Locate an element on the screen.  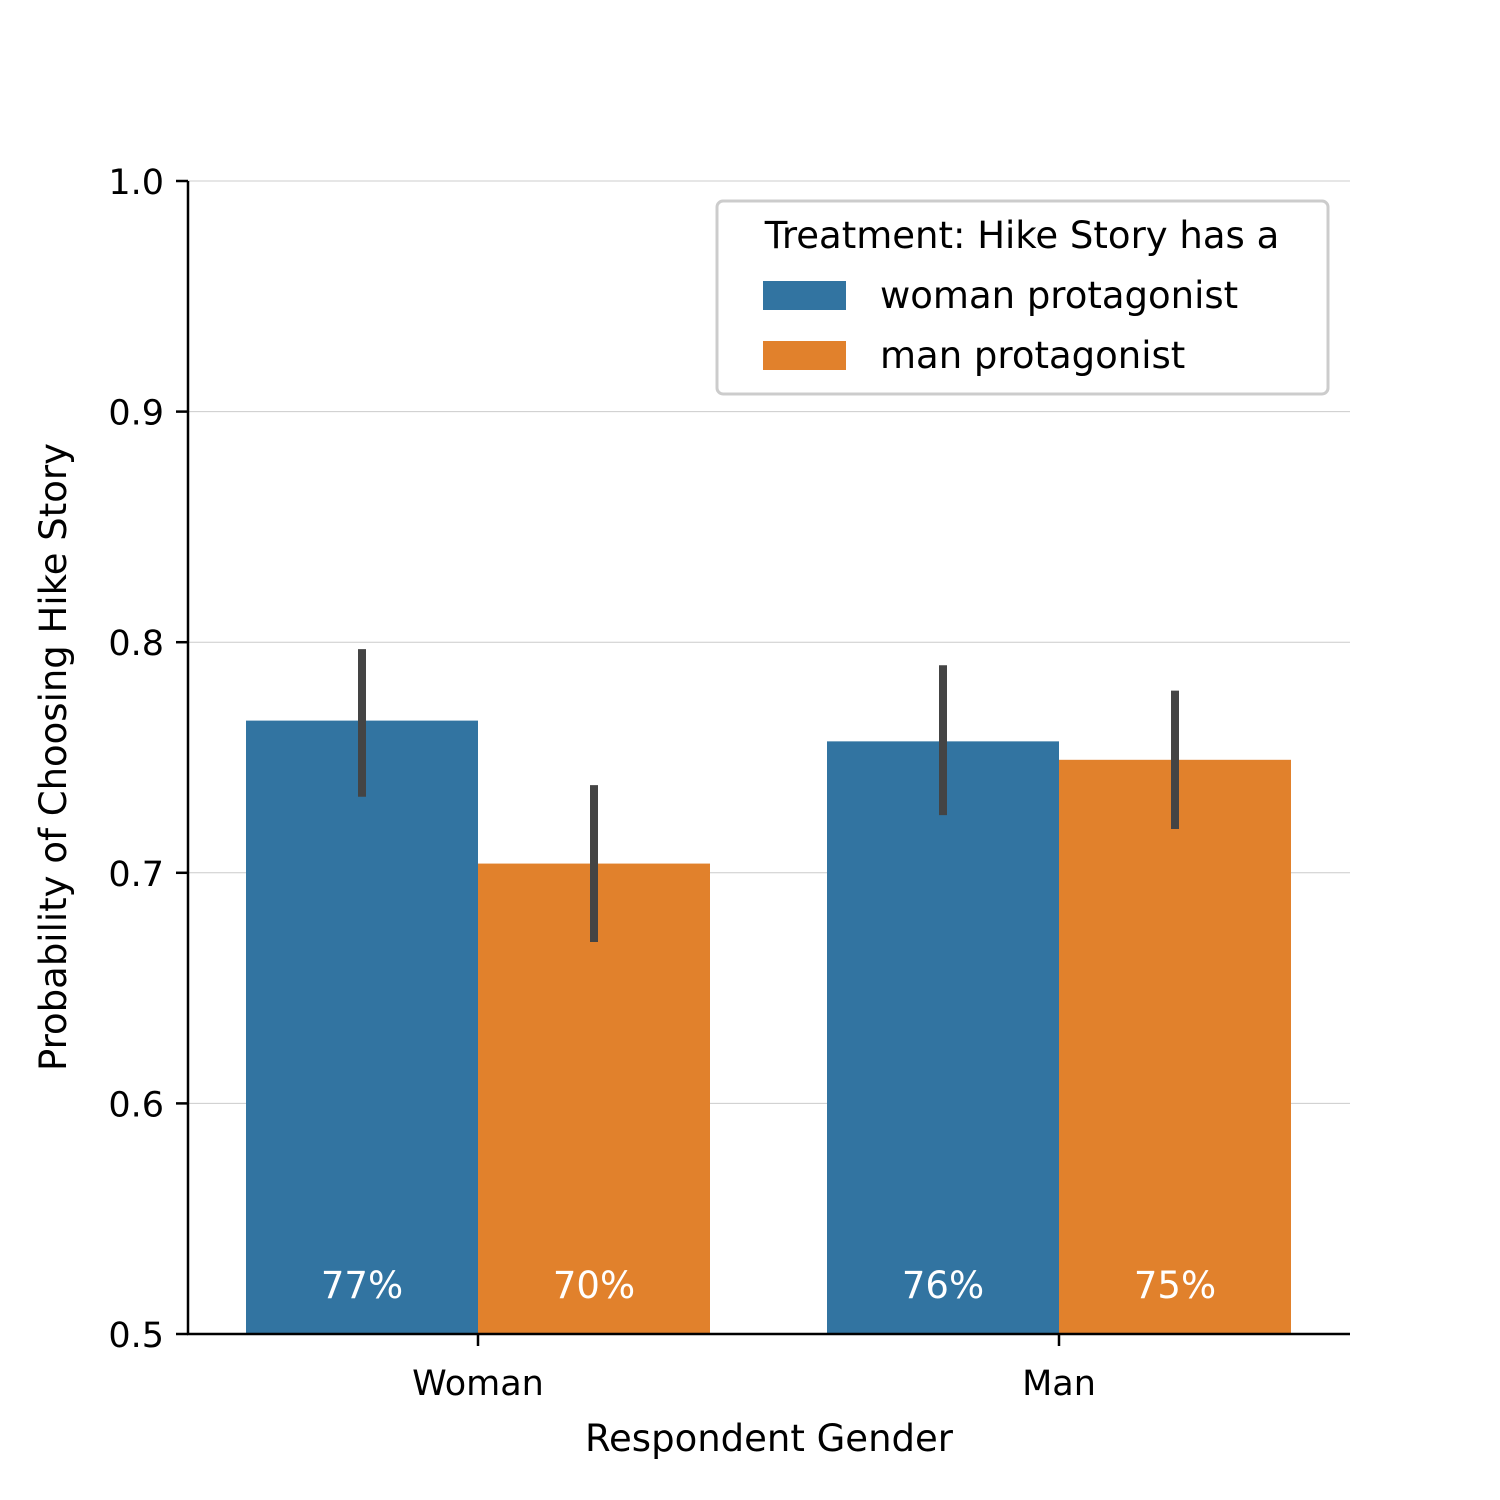
bar-man-man-protagonist is located at coordinates (1175, 1046).